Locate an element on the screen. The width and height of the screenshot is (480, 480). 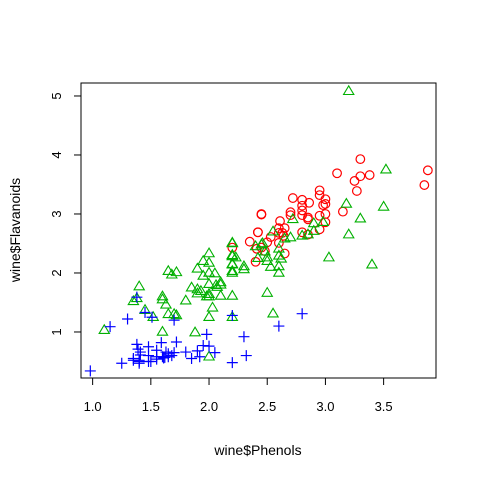
x-tick-label: 2.5 is located at coordinates (267, 406).